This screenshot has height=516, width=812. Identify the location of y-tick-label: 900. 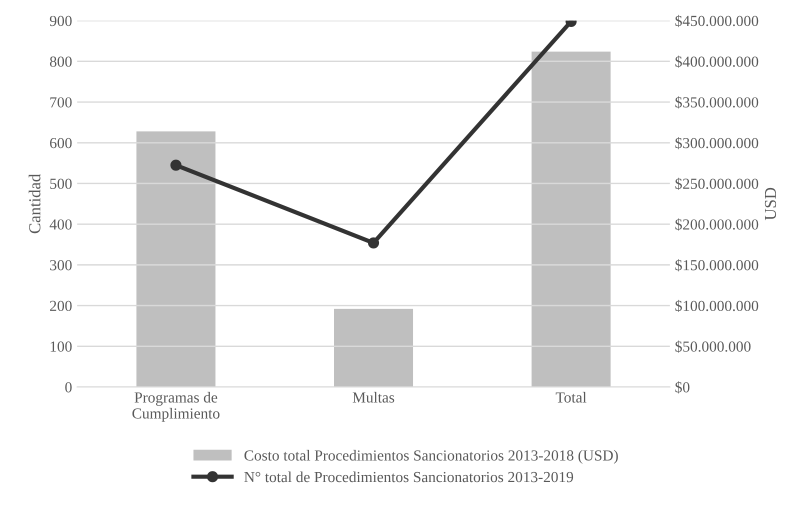
(61, 21).